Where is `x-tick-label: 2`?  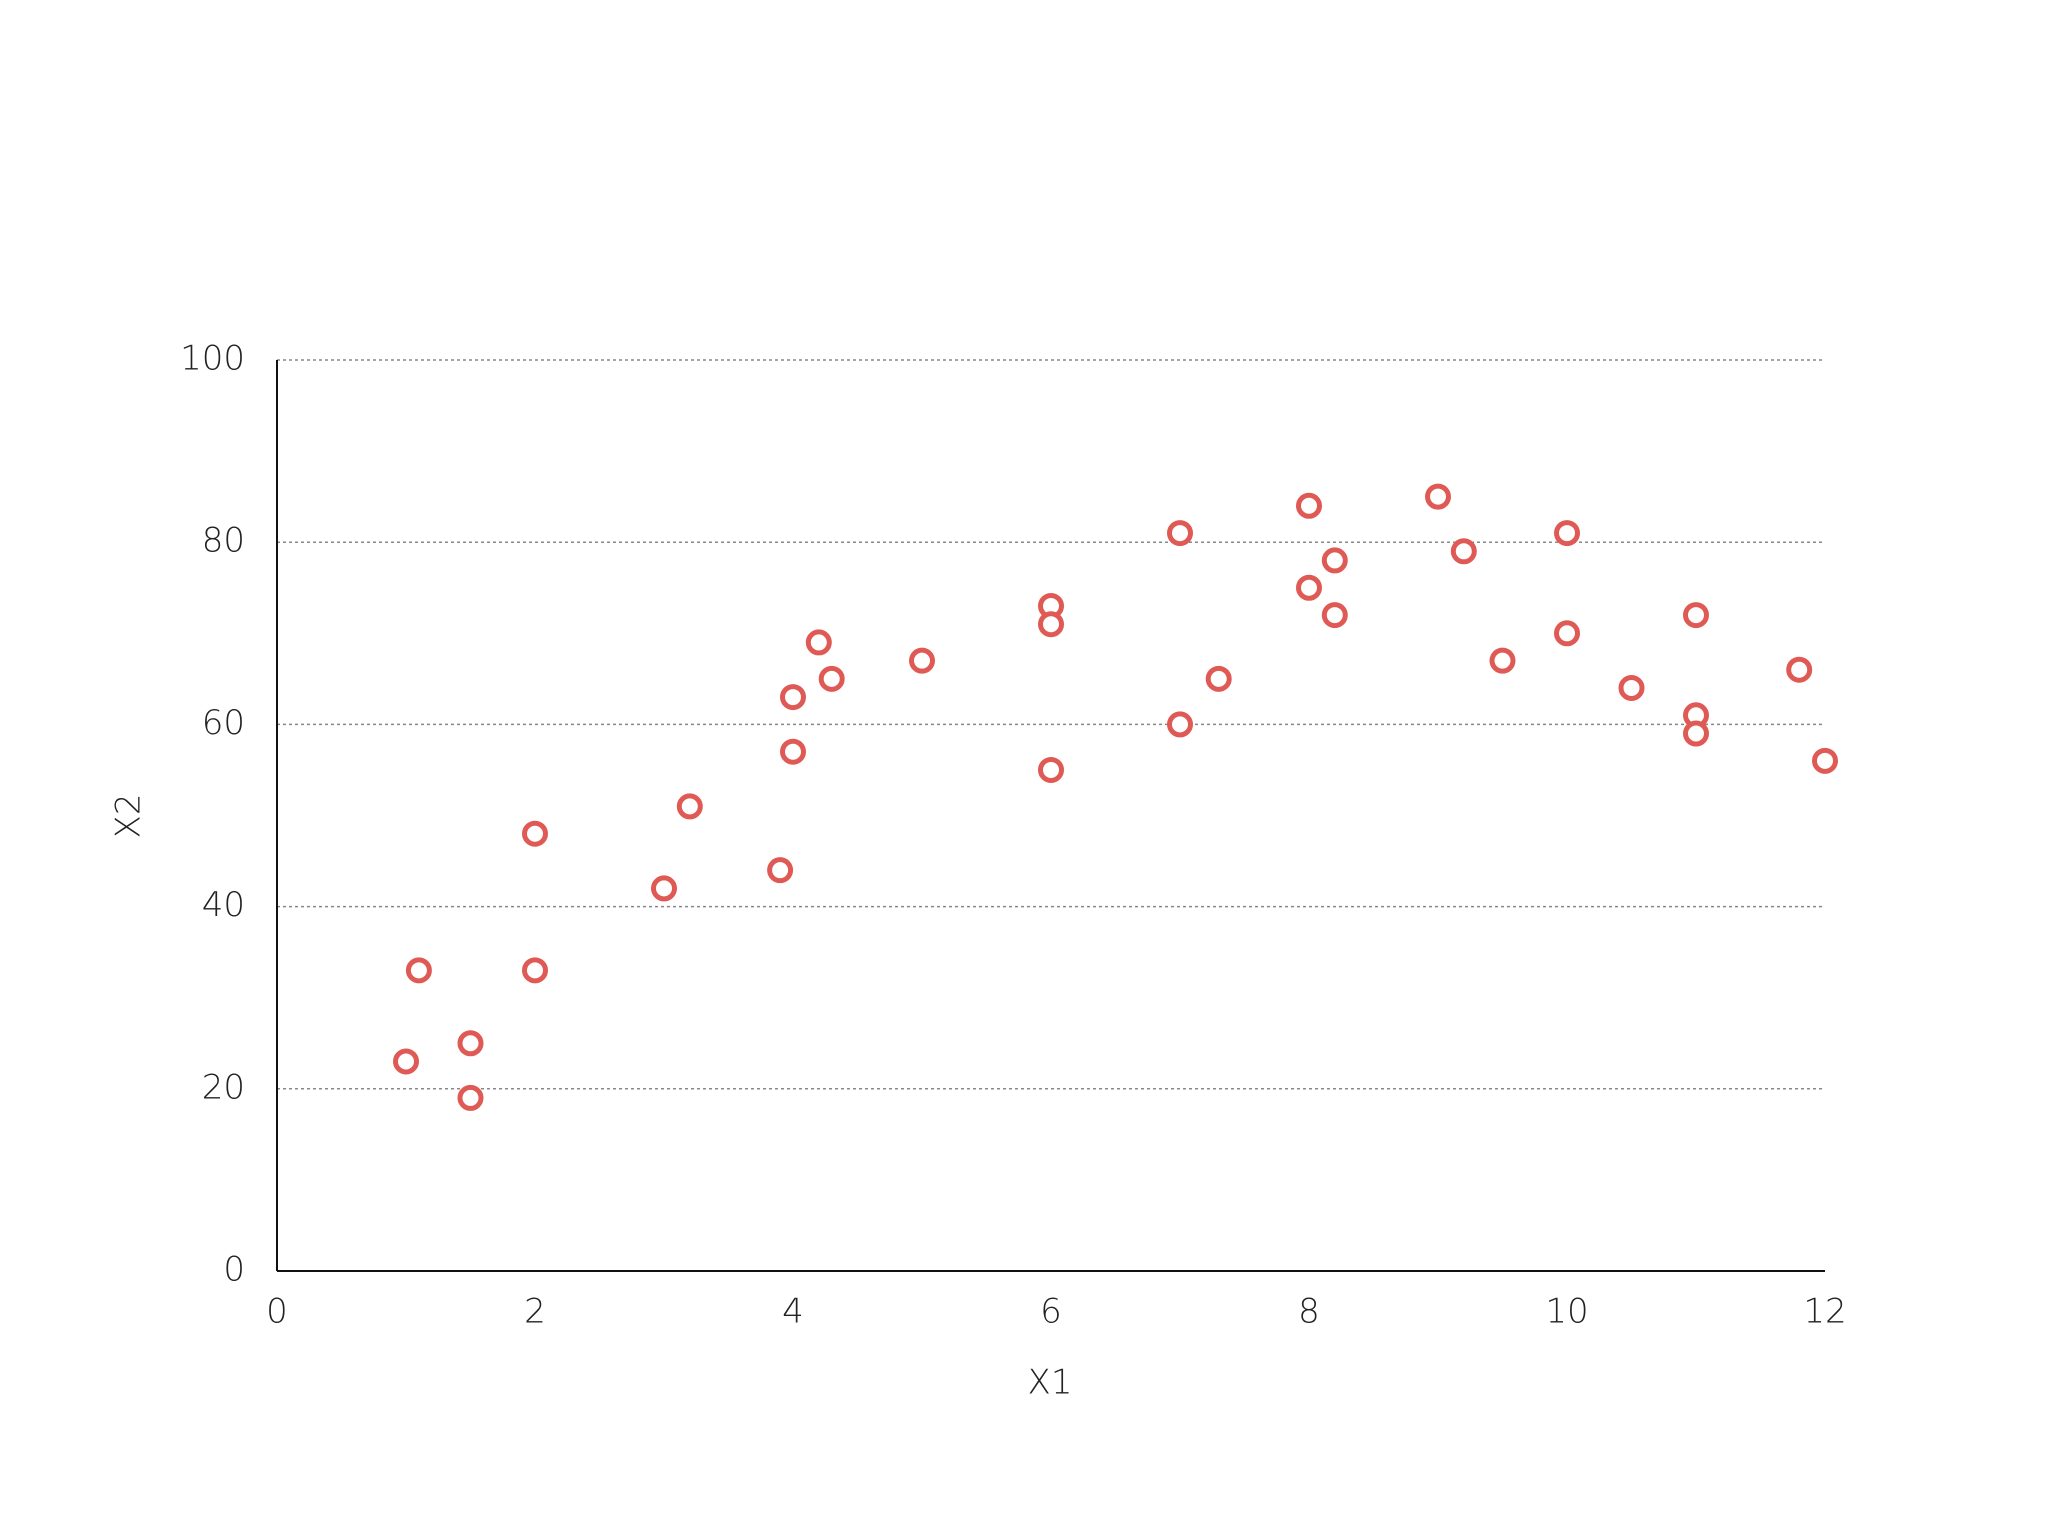
x-tick-label: 2 is located at coordinates (535, 1312).